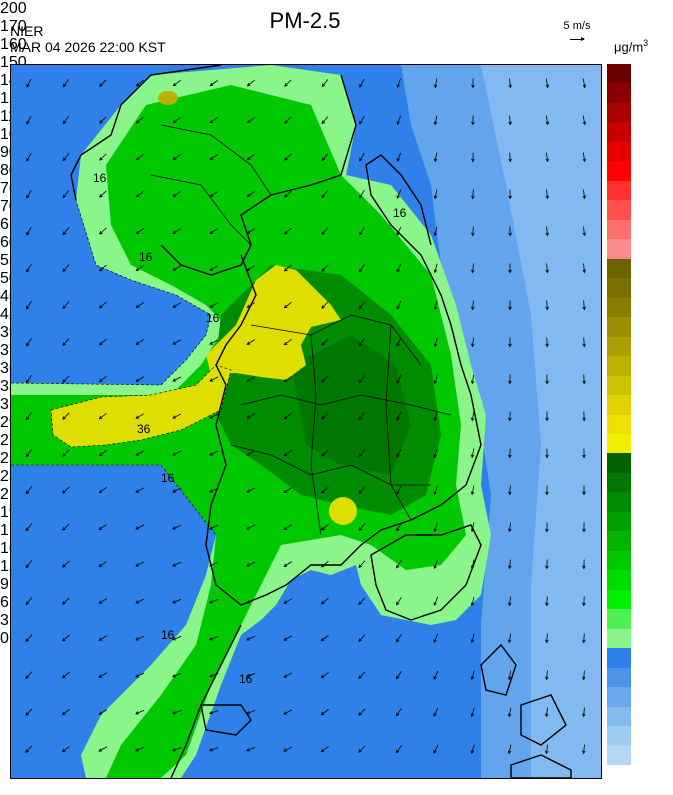 The width and height of the screenshot is (673, 795). What do you see at coordinates (273, 322) in the screenshot?
I see `hotspot-inland` at bounding box center [273, 322].